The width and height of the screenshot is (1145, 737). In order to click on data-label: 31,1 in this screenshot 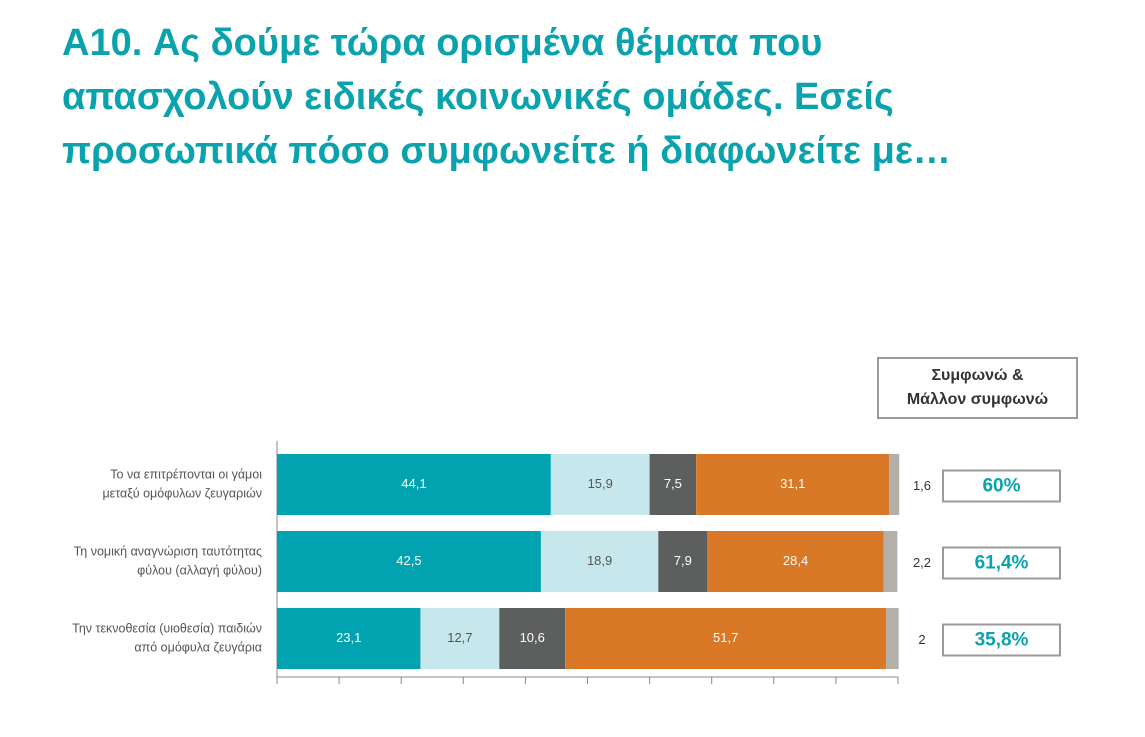, I will do `click(792, 483)`.